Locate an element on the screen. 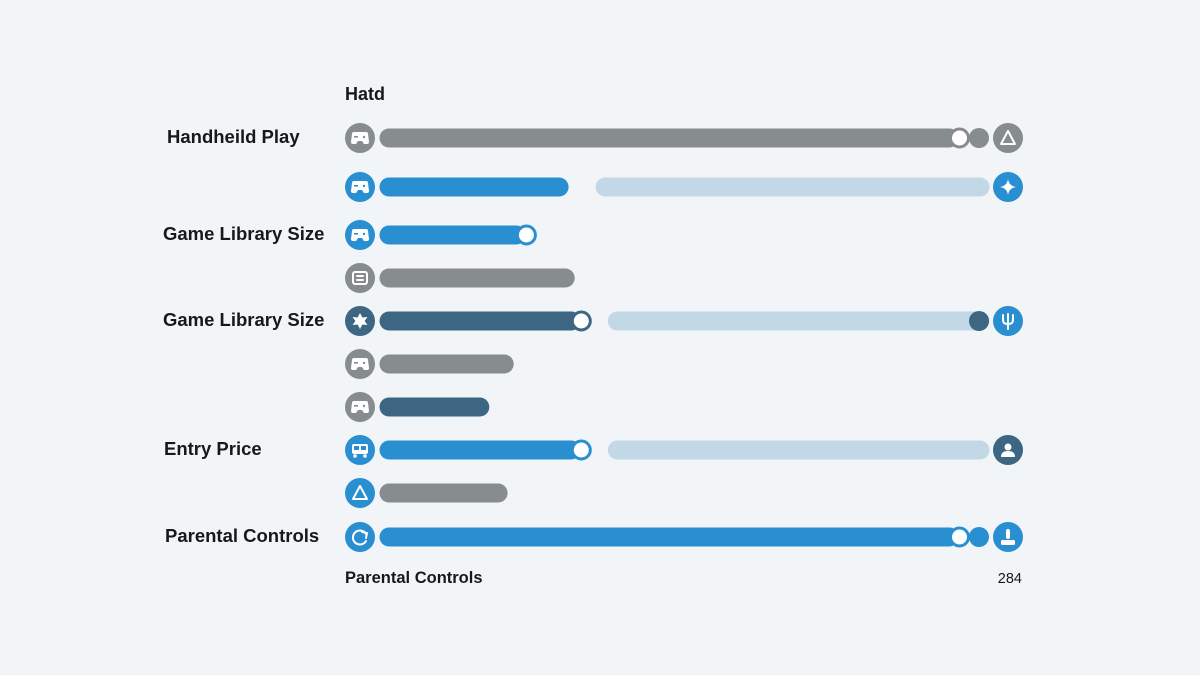 Image resolution: width=1200 pixels, height=675 pixels. joystick-icon is located at coordinates (1008, 537).